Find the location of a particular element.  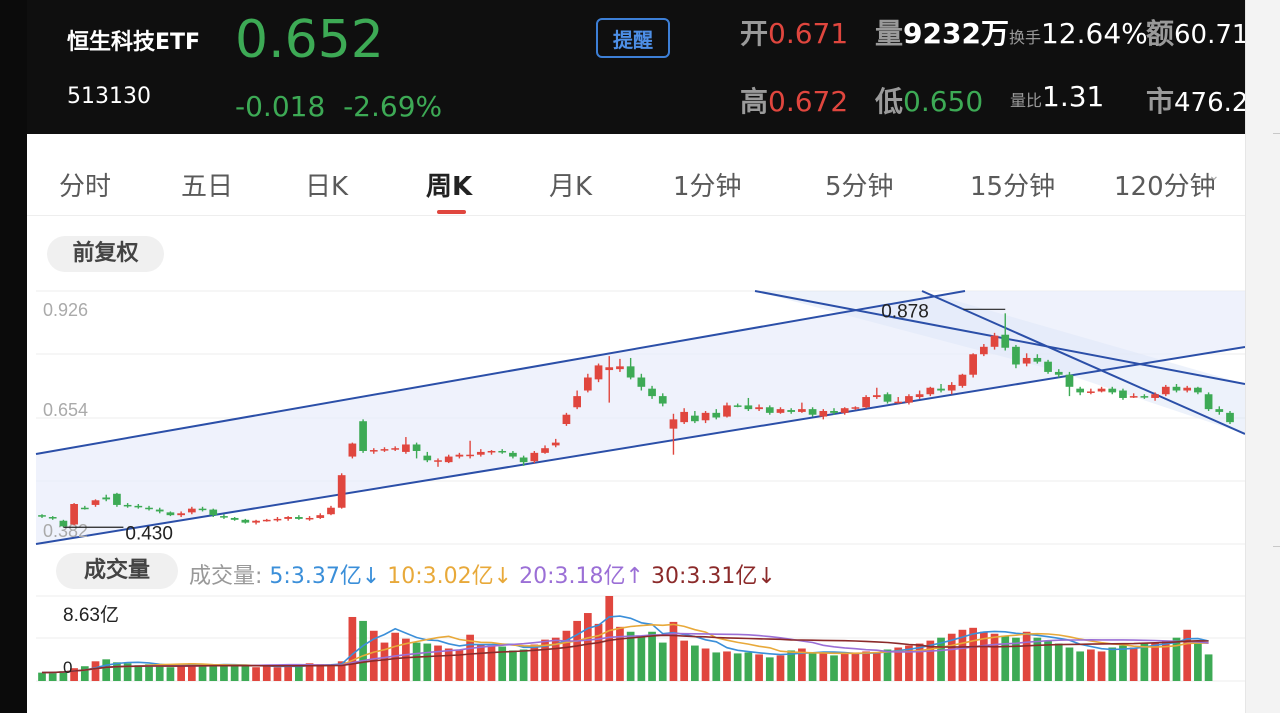

change-percent: -2.69% is located at coordinates (393, 106).